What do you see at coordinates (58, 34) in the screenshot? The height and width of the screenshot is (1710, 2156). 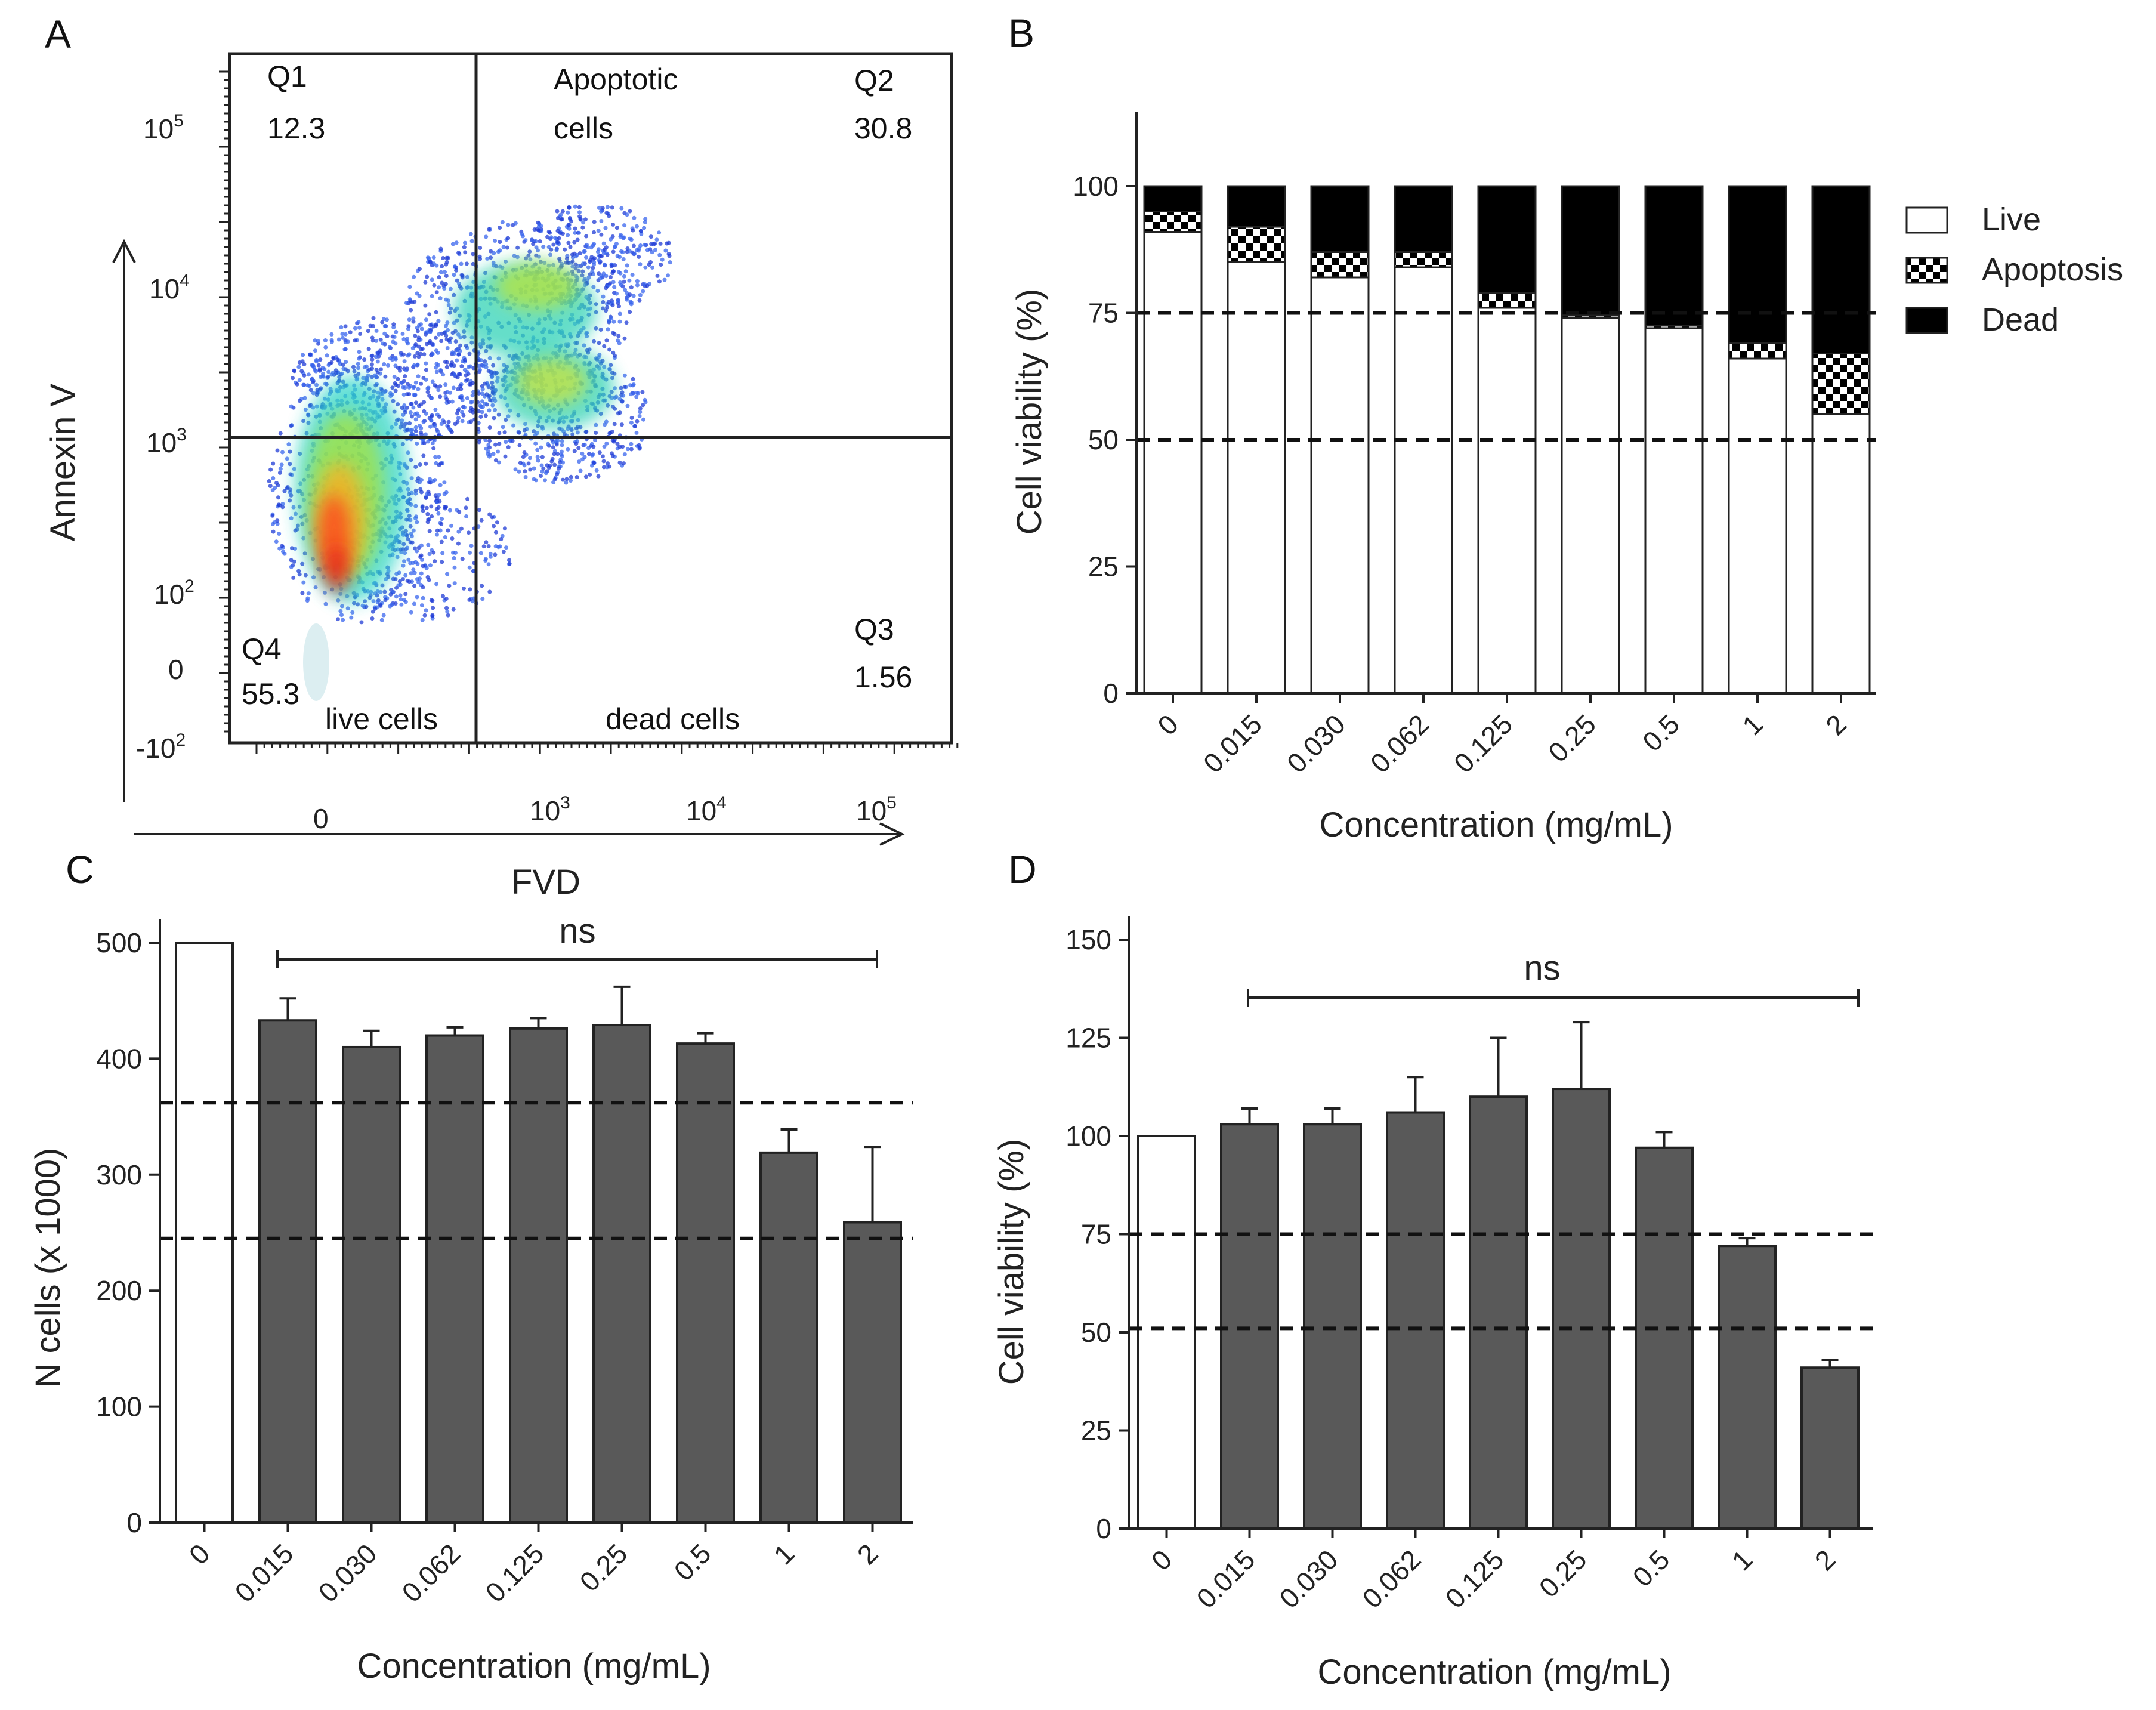 I see `panel-letter-a: A` at bounding box center [58, 34].